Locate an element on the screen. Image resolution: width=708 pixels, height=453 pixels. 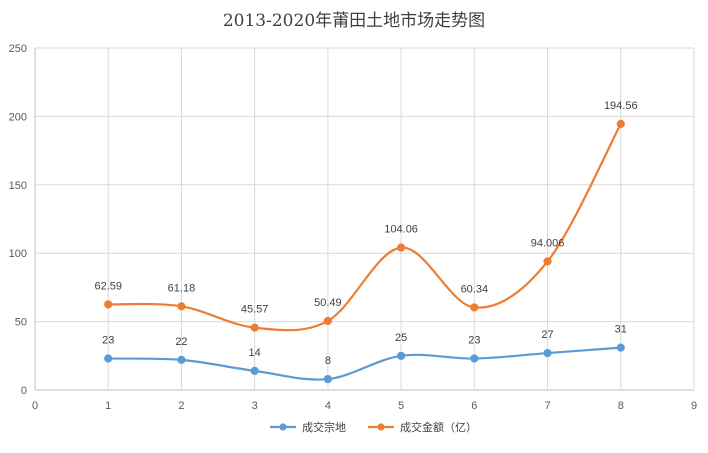
x-tick-label-1: 1 is located at coordinates (108, 406).